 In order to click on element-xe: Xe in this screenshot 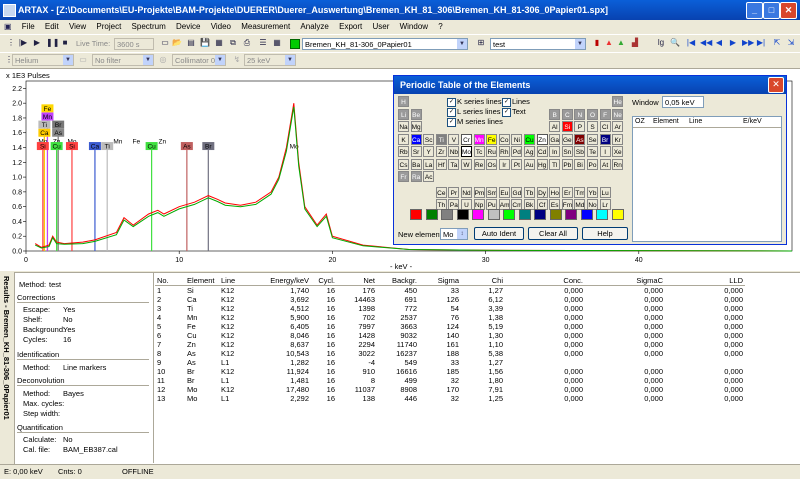, I will do `click(618, 151)`.